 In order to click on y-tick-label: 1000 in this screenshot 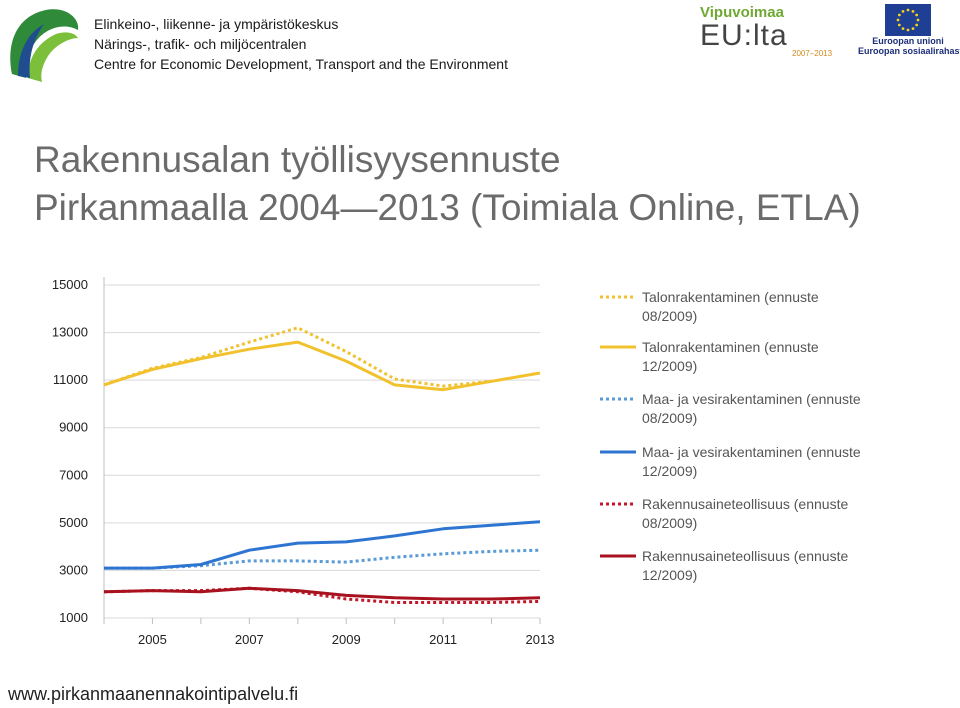, I will do `click(73, 617)`.